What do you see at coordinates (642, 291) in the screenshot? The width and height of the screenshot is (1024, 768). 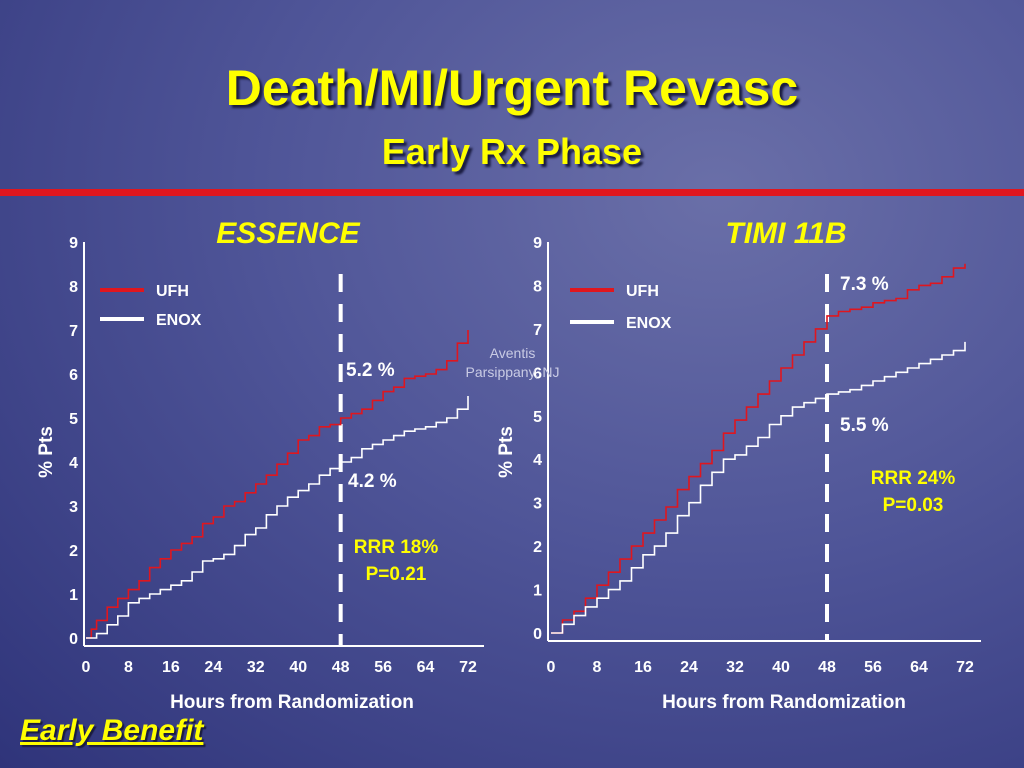 I see `chart2-legend-label-ufh: UFH` at bounding box center [642, 291].